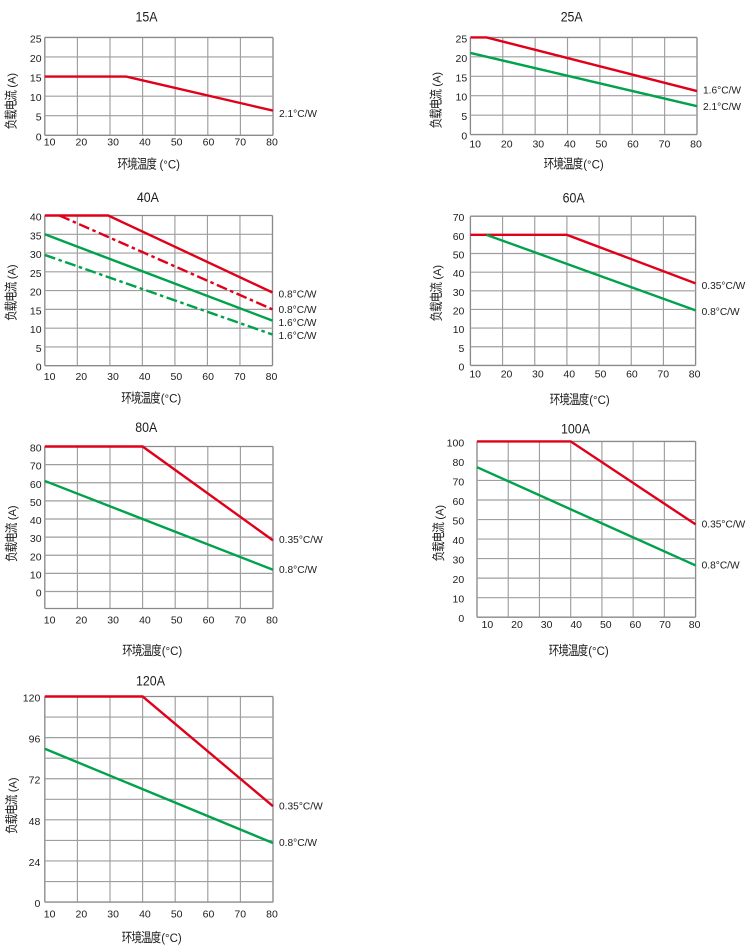 This screenshot has width=750, height=950. Describe the element at coordinates (147, 17) in the screenshot. I see `svg-text: 15A` at that location.